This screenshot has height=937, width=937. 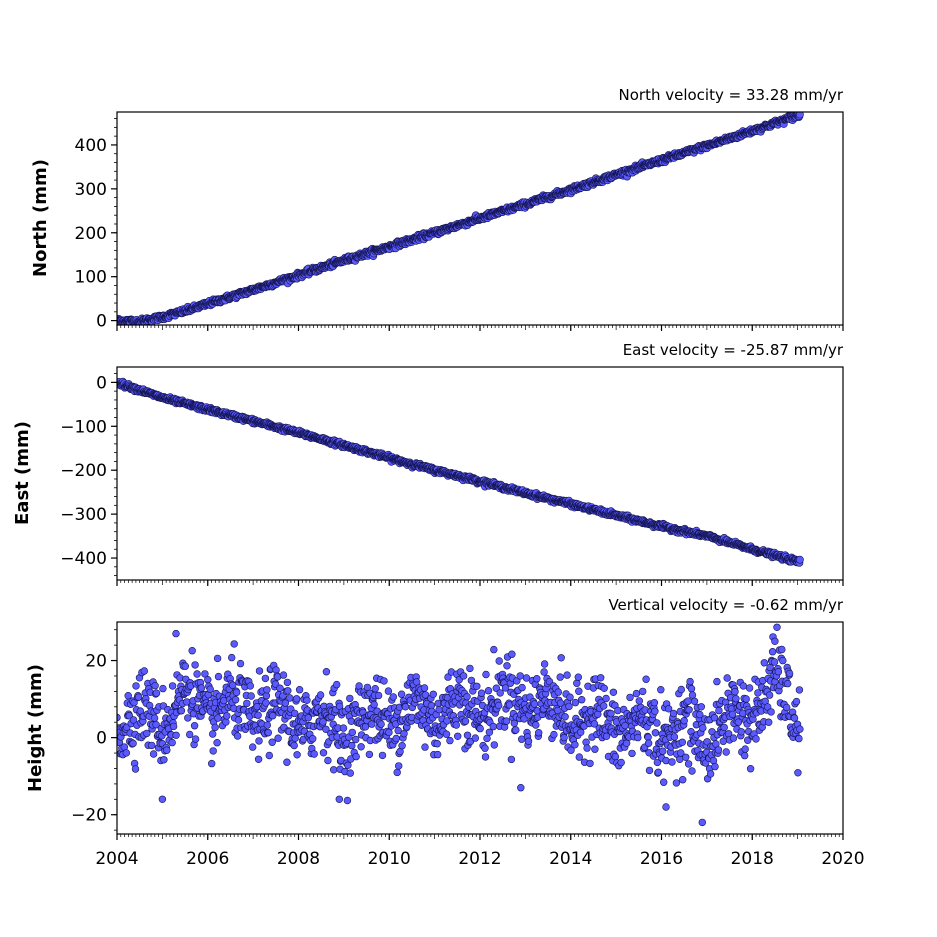 What do you see at coordinates (91, 234) in the screenshot?
I see `north-ytick-labels: 0 100 200 300 400` at bounding box center [91, 234].